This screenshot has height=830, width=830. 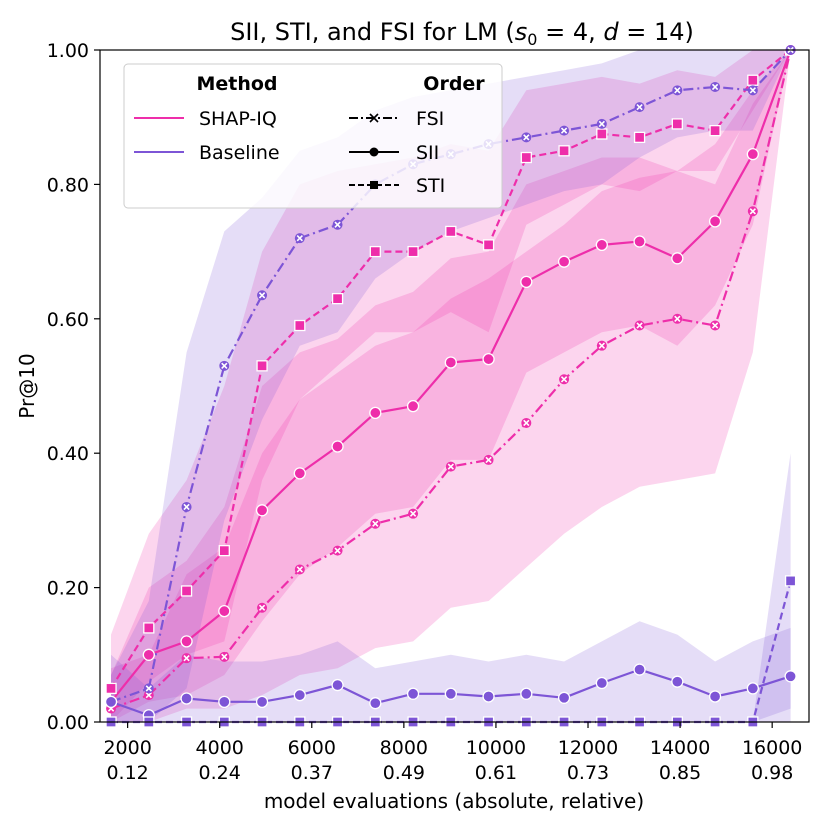 What do you see at coordinates (220, 748) in the screenshot?
I see `x-tick-label-absolute-1: 4000` at bounding box center [220, 748].